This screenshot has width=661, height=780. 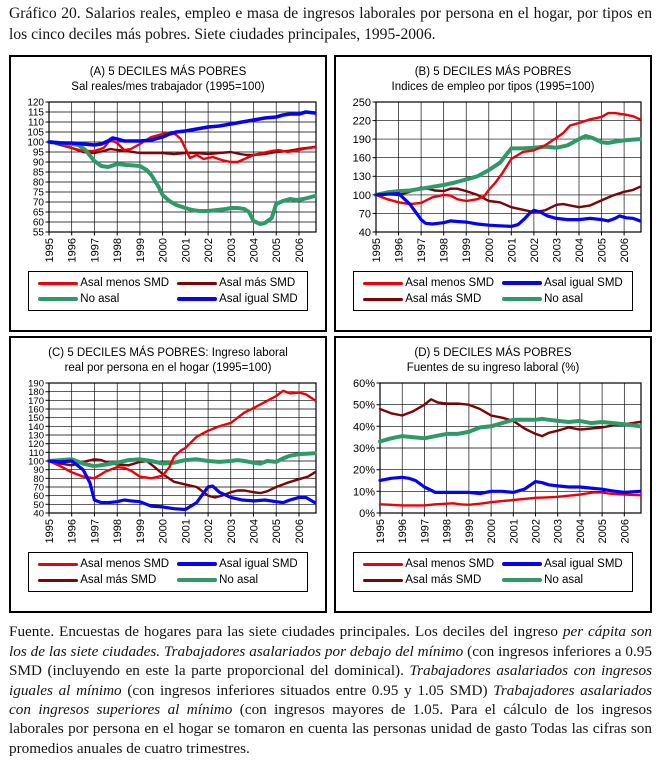 What do you see at coordinates (38, 505) in the screenshot?
I see `svg-text: 50` at bounding box center [38, 505].